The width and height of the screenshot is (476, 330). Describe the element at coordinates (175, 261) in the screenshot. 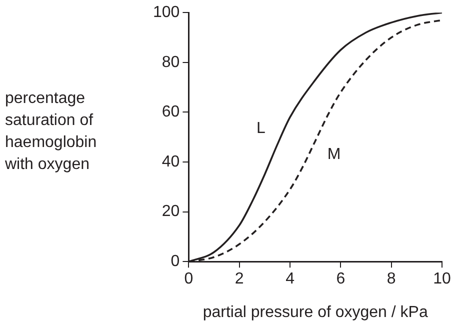

I see `y-tick-label: 0` at that location.